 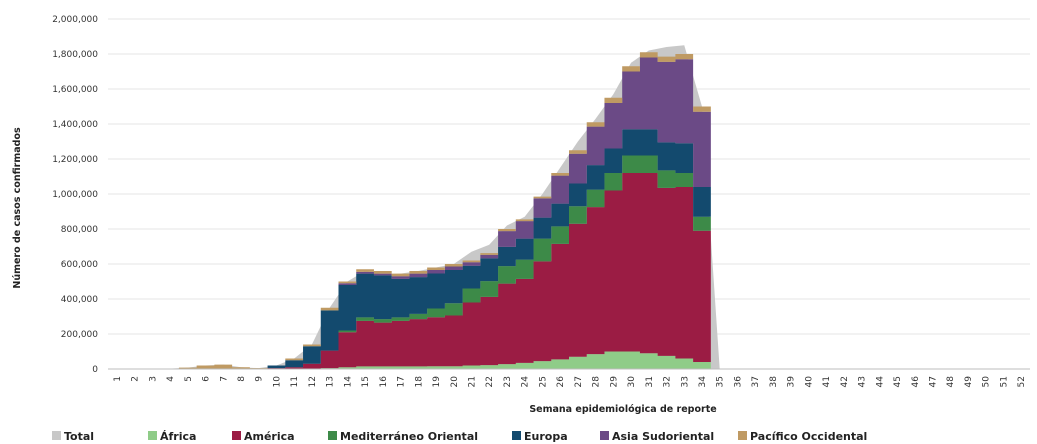 What do you see at coordinates (419, 382) in the screenshot?
I see `x-tick-label: 18` at bounding box center [419, 382].